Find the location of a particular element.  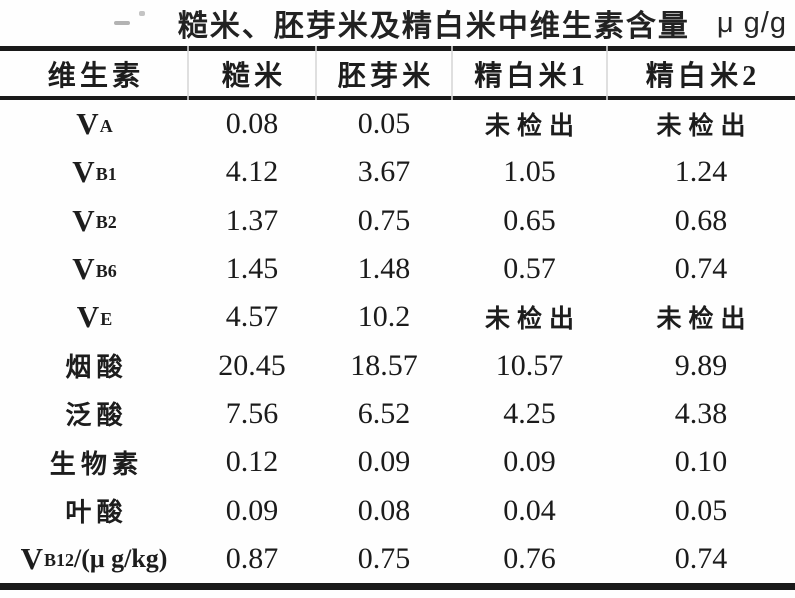

value-cell: 1.48 is located at coordinates (384, 269).